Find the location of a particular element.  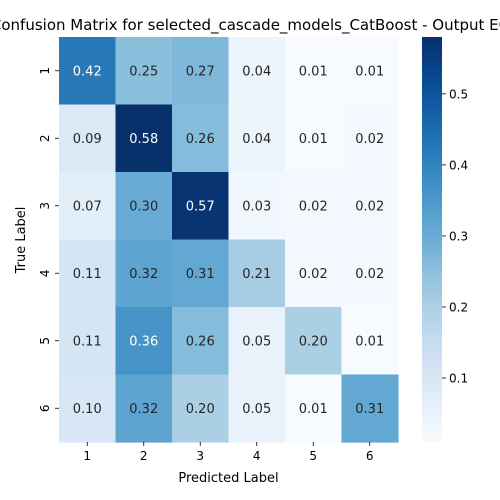

cell-value-label: 0.57 is located at coordinates (200, 206).